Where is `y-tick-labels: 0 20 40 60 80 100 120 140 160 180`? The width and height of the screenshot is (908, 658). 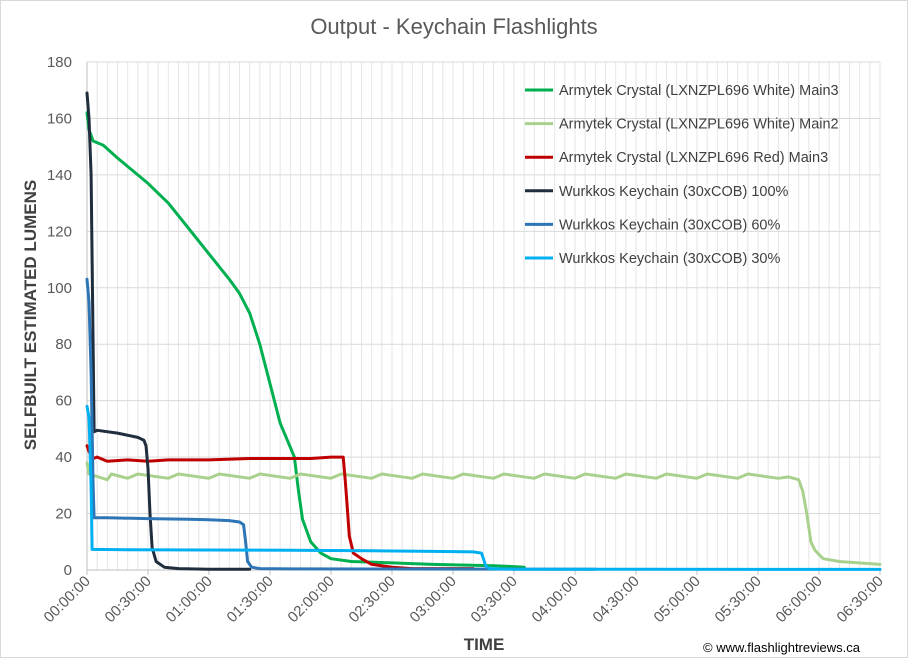 y-tick-labels: 0 20 40 60 80 100 120 140 160 180 is located at coordinates (59, 316).